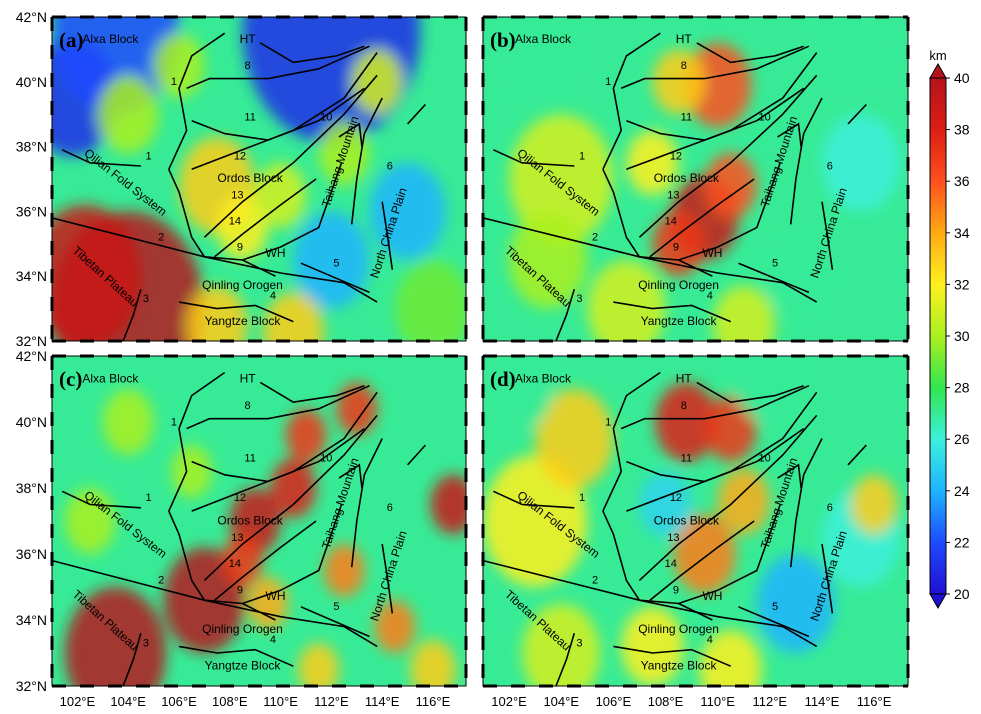 The height and width of the screenshot is (714, 981). Describe the element at coordinates (250, 520) in the screenshot. I see `ordos-block-label: Ordos Block` at that location.